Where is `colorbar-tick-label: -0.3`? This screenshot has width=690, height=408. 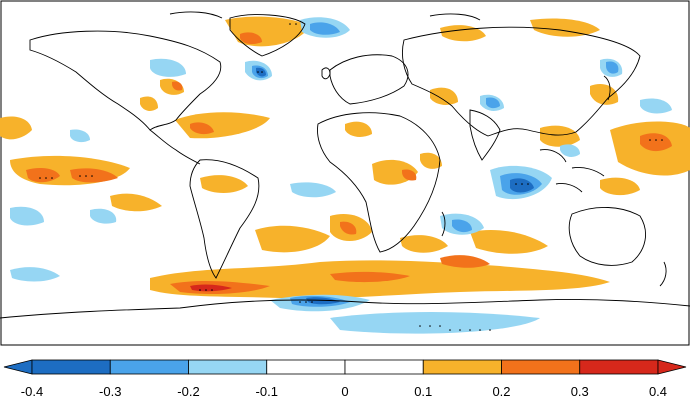
colorbar-tick-label: -0.3 is located at coordinates (110, 391).